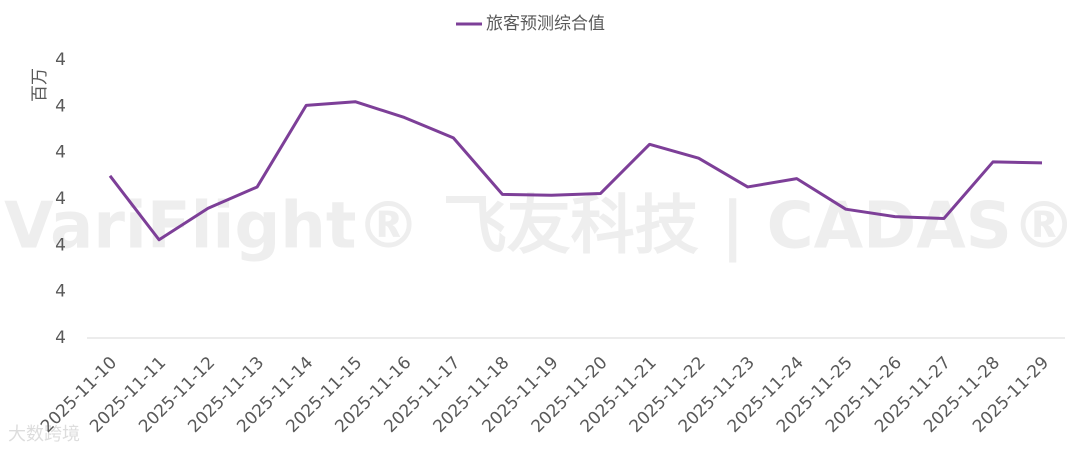 The image size is (1080, 456). I want to click on corner-watermark: 大数跨境, so click(44, 434).